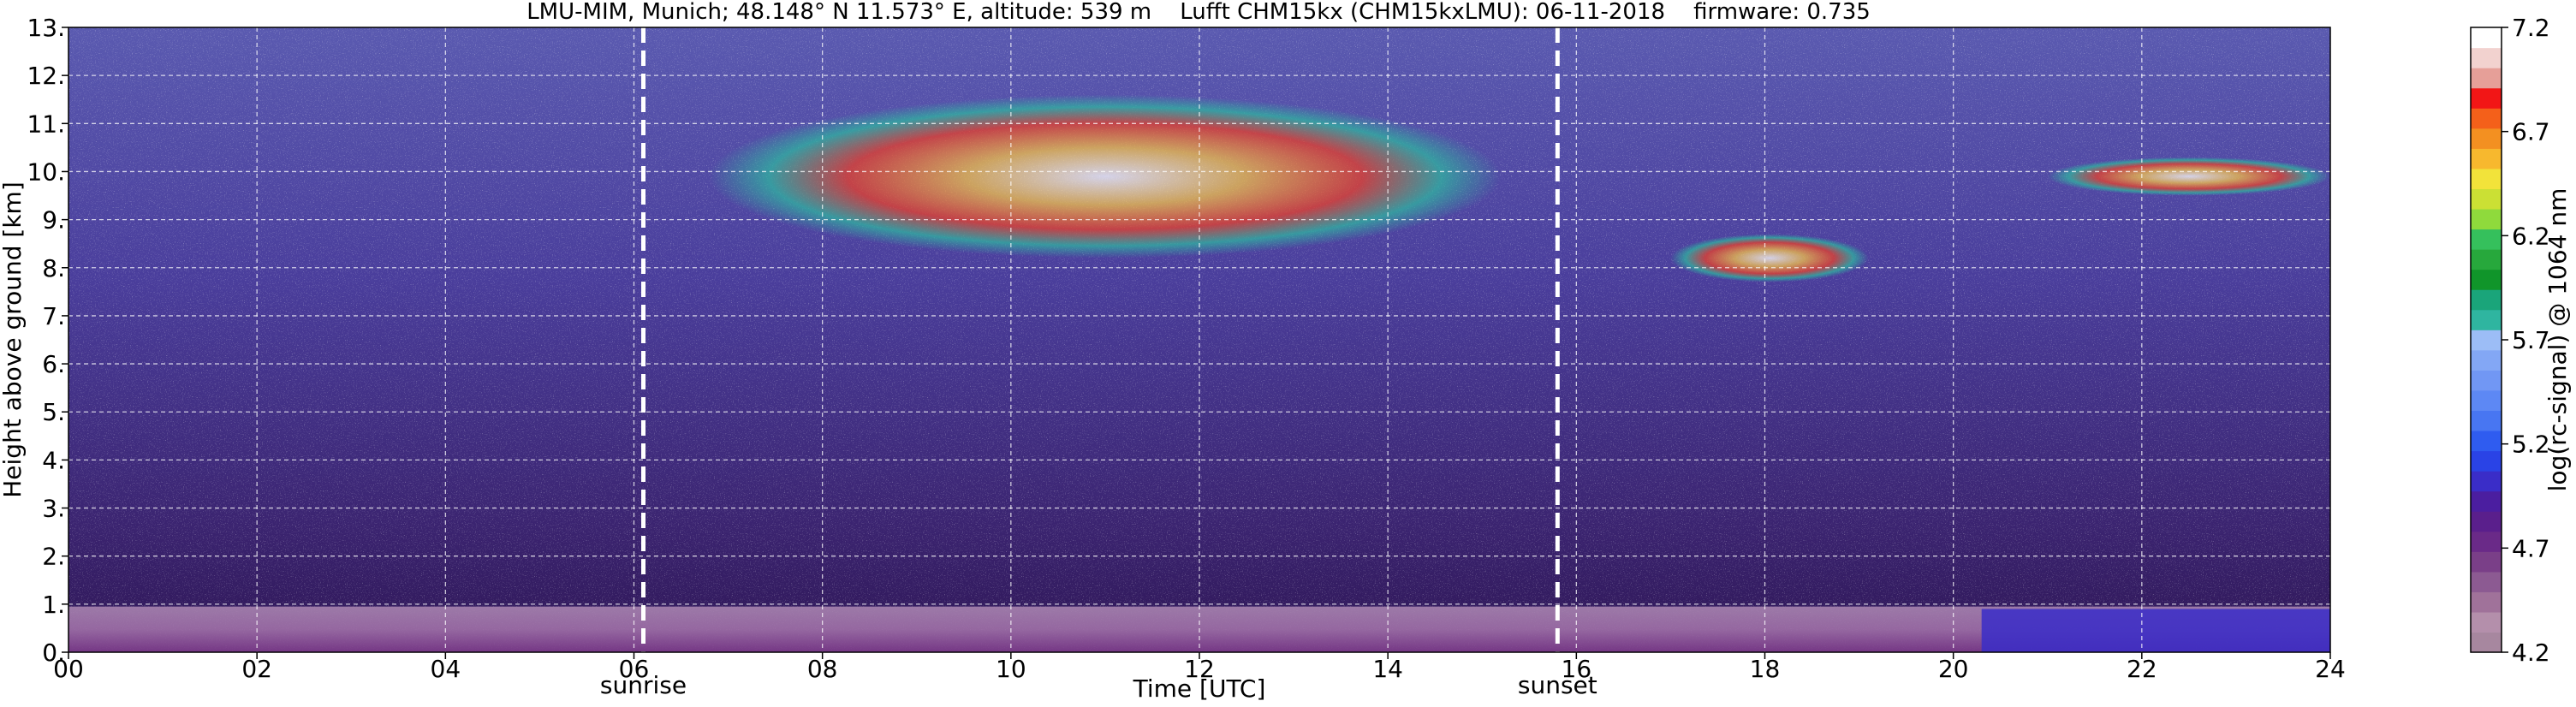 The width and height of the screenshot is (2576, 707). Describe the element at coordinates (1766, 669) in the screenshot. I see `x-tick-label-9: 18` at that location.